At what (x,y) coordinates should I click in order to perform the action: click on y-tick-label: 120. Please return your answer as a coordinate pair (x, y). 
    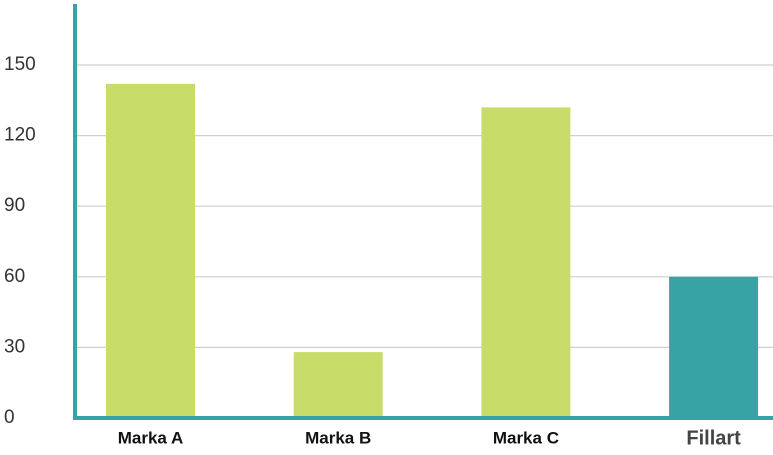
    Looking at the image, I should click on (20, 135).